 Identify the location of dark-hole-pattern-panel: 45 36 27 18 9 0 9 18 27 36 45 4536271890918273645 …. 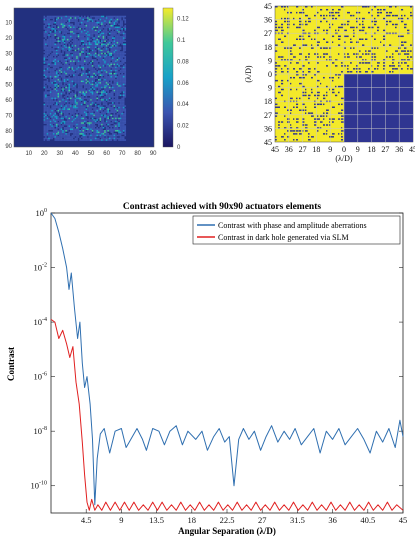
(329, 82).